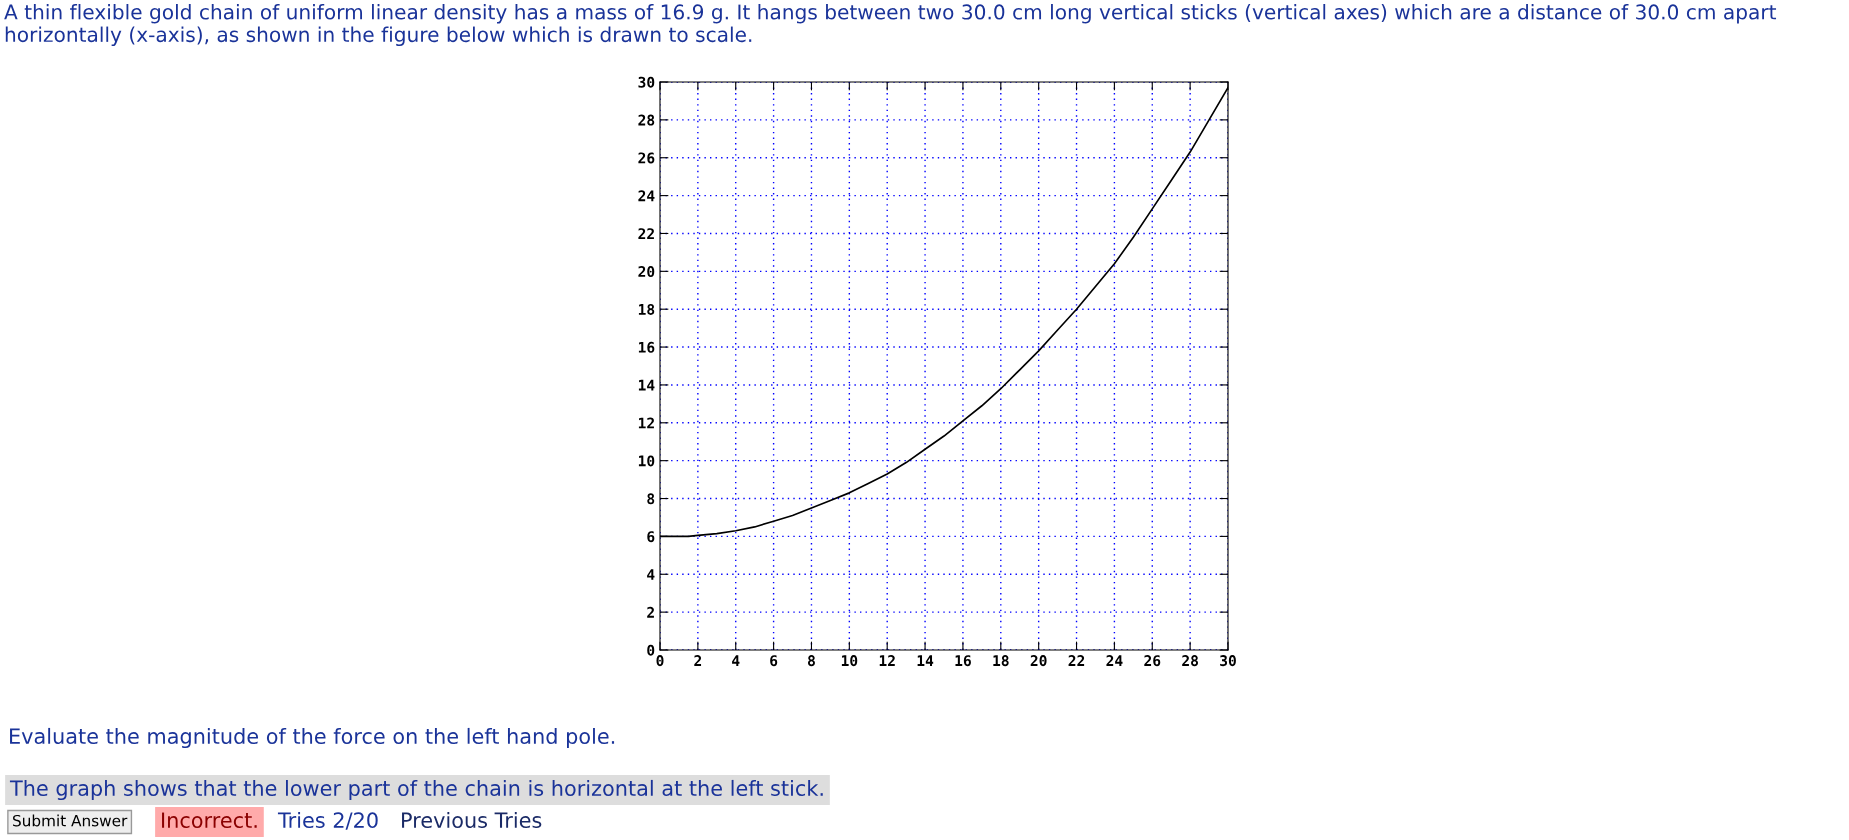 The image size is (1849, 840). Describe the element at coordinates (646, 347) in the screenshot. I see `y-tick-label: 16` at that location.